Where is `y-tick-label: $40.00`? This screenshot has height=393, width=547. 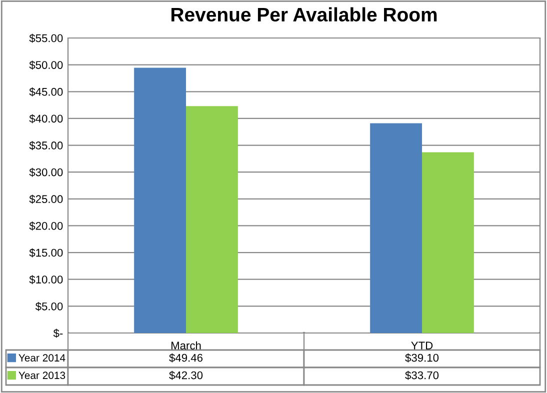
y-tick-label: $40.00 is located at coordinates (46, 119).